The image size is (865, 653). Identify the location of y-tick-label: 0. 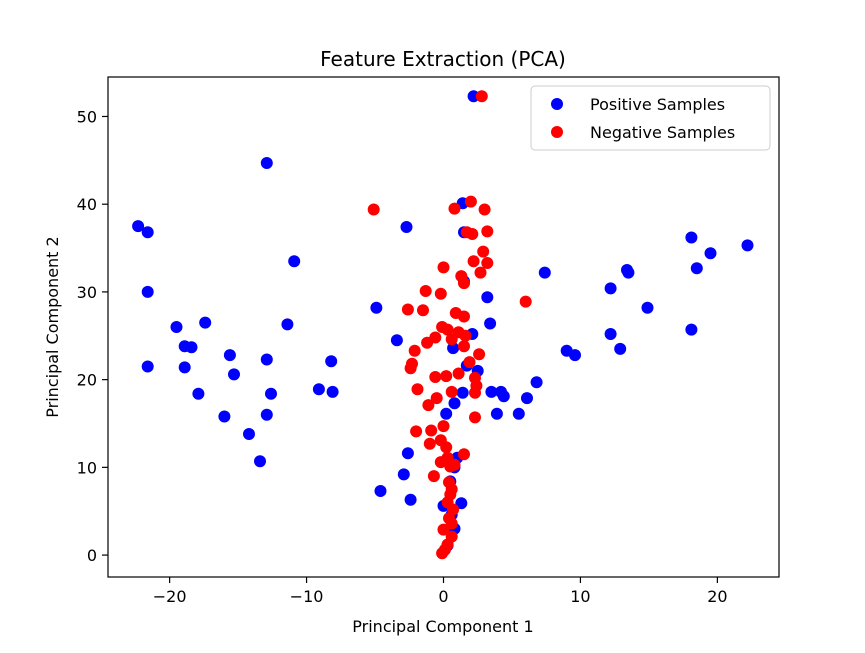
(92, 555).